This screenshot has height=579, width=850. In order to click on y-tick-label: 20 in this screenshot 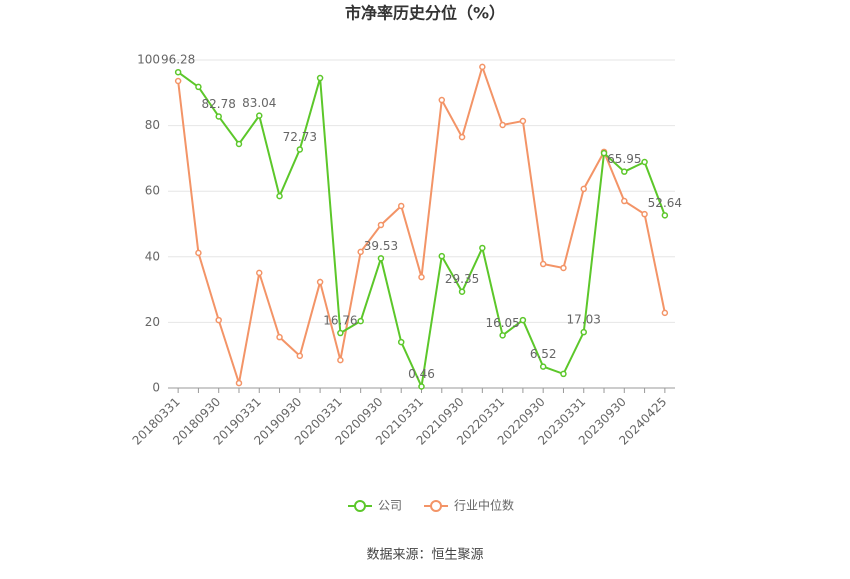, I will do `click(152, 322)`.